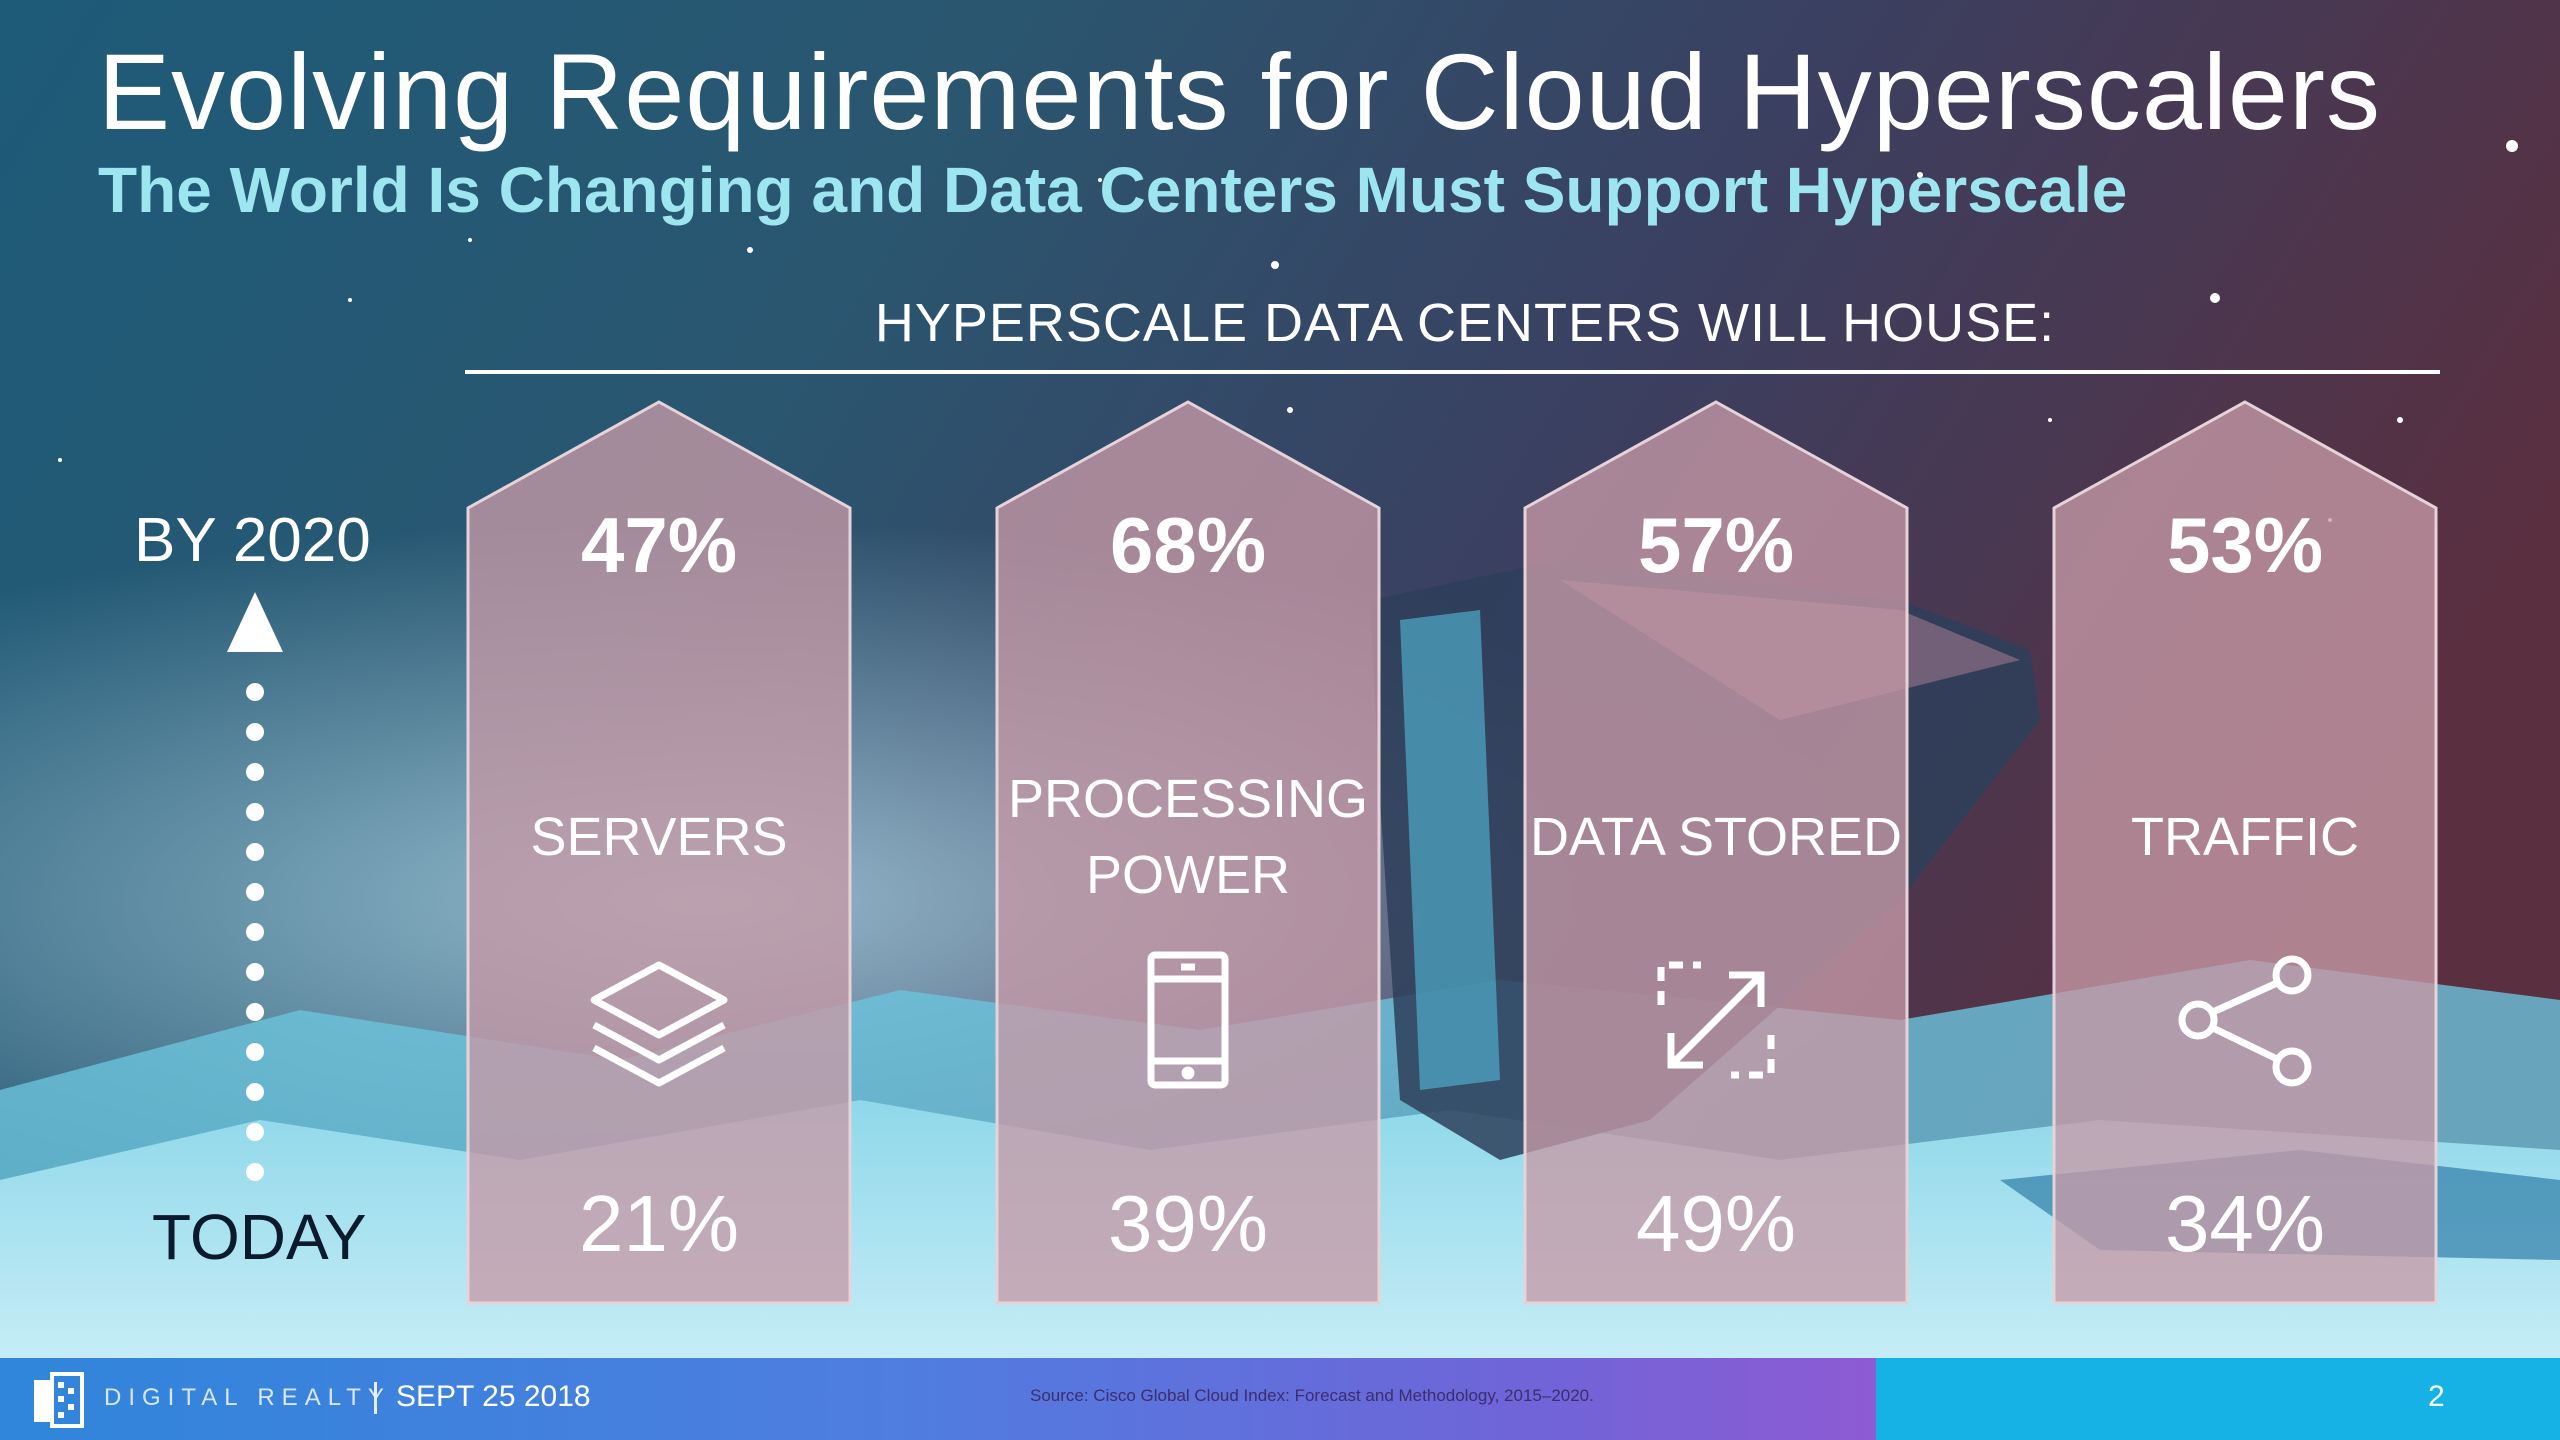 This screenshot has height=1440, width=2560. Describe the element at coordinates (659, 837) in the screenshot. I see `card-label: SERVERS` at that location.